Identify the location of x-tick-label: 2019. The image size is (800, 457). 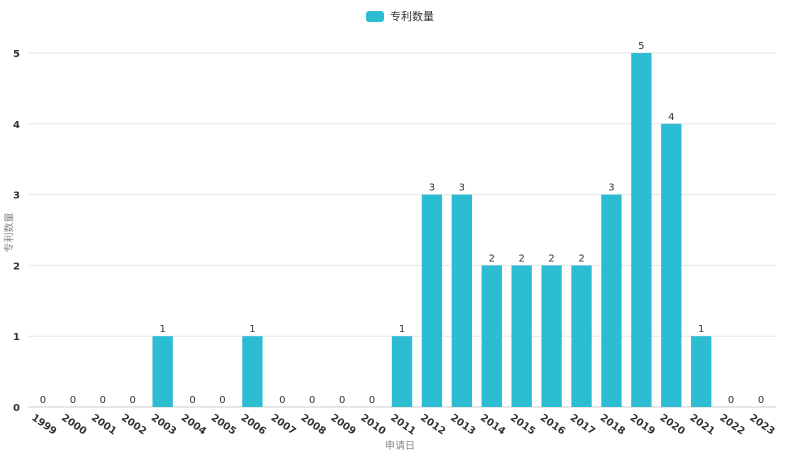
(642, 424).